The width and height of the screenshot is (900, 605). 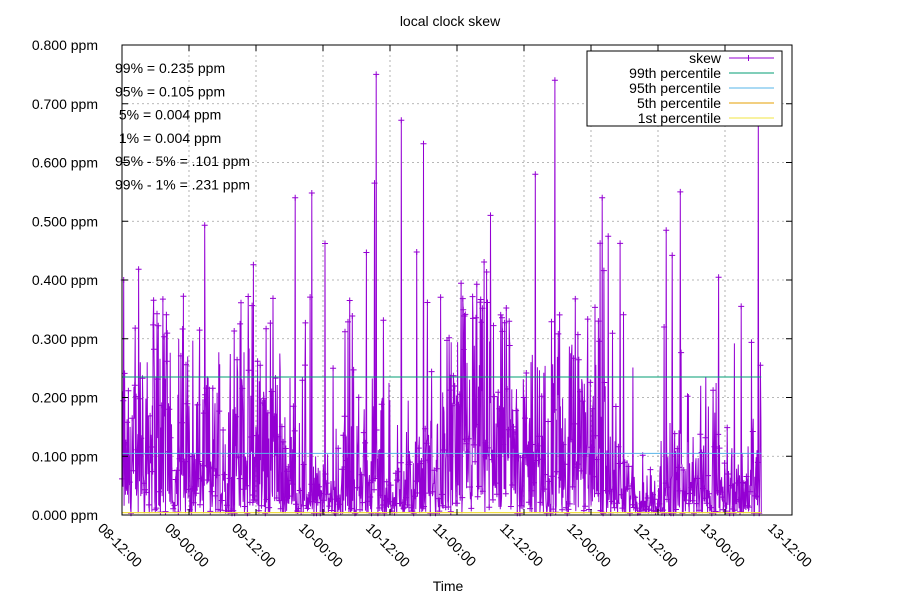 I want to click on y-tick-label: 0.300 ppm, so click(x=65, y=339).